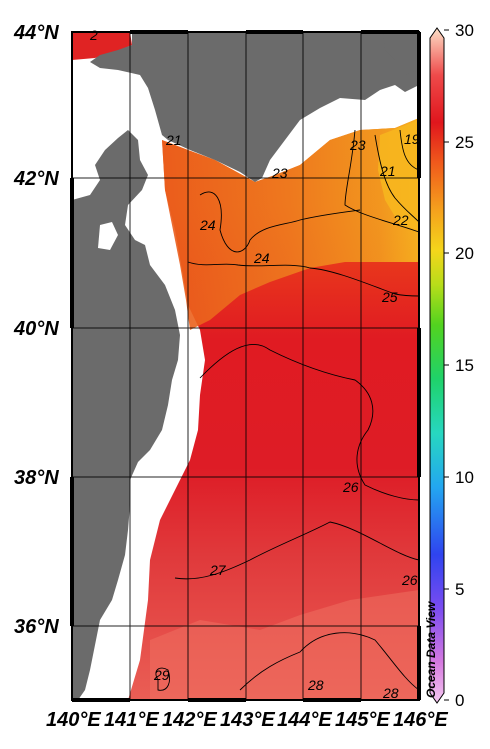 This screenshot has height=749, width=490. I want to click on colorbar: 30 25 20 15 10 5 0, so click(451, 365).